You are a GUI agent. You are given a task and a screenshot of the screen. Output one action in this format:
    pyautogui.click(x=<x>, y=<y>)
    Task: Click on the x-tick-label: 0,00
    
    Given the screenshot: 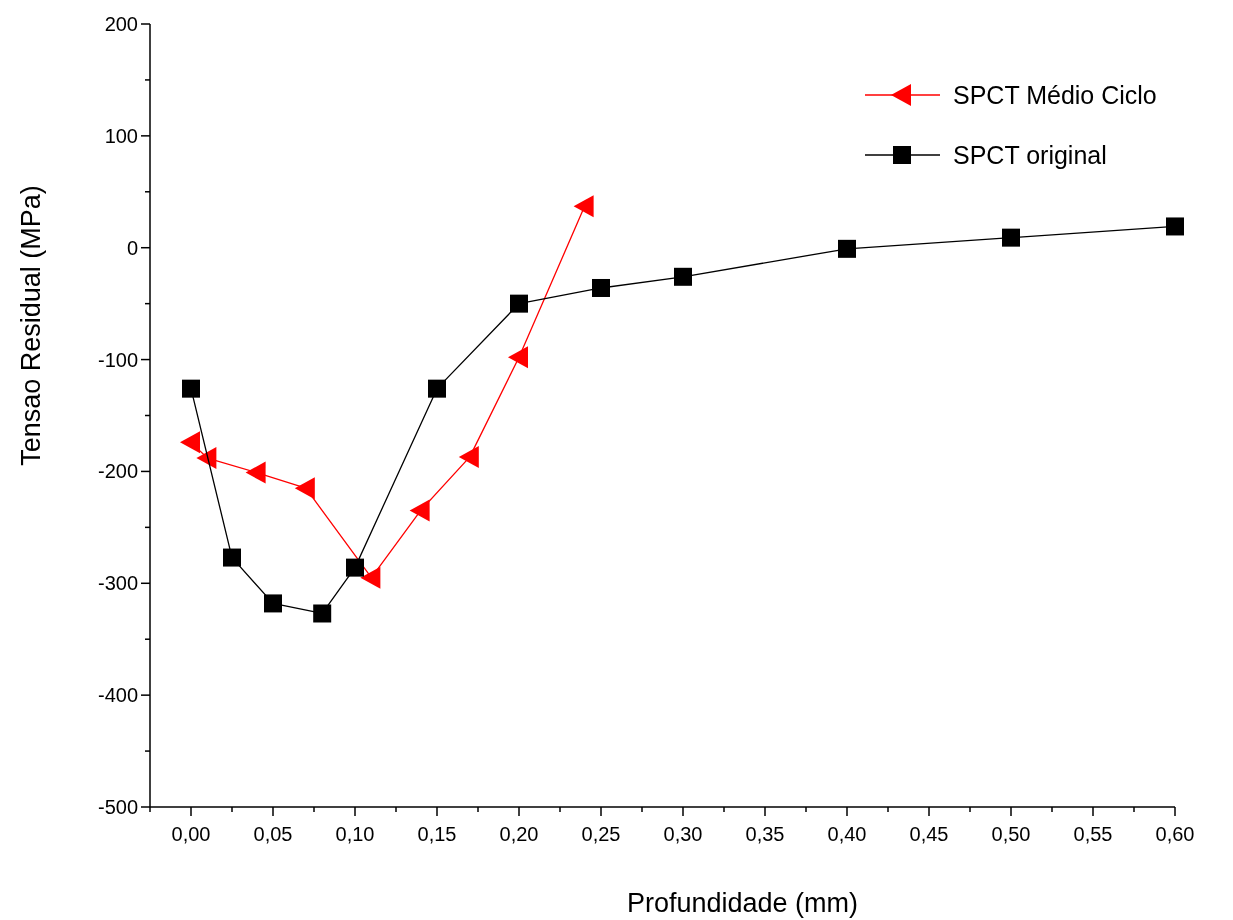 What is the action you would take?
    pyautogui.click(x=191, y=834)
    